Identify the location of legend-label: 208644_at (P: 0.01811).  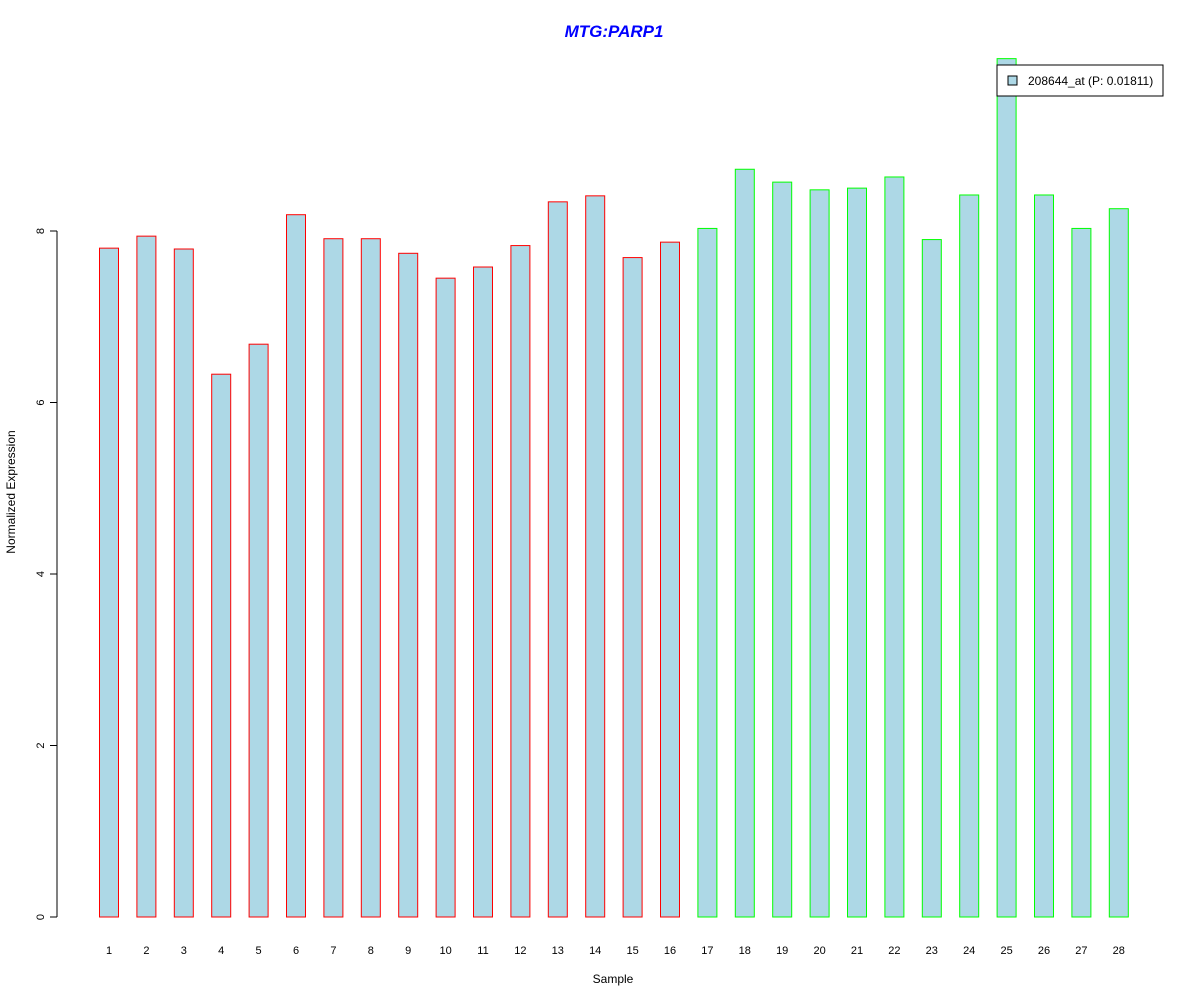
(1090, 81).